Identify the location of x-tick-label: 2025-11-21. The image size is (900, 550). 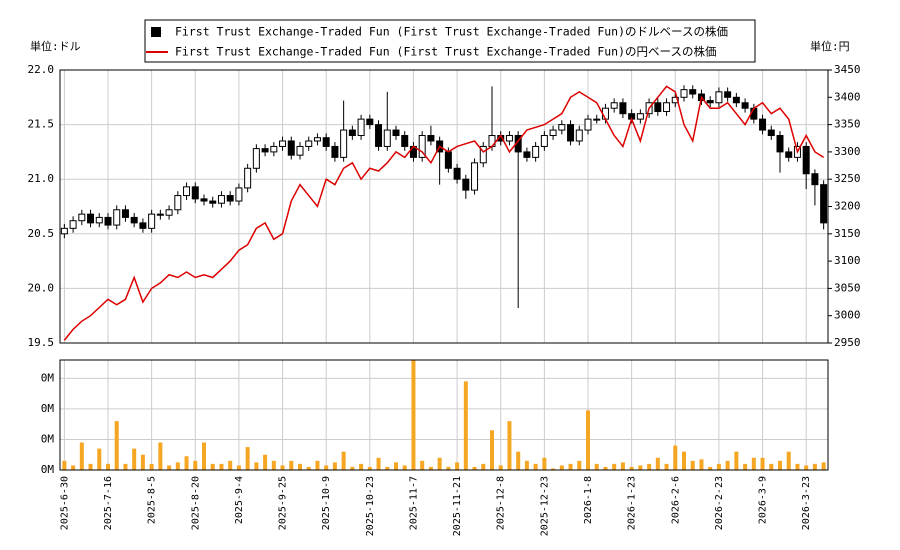
(457, 506).